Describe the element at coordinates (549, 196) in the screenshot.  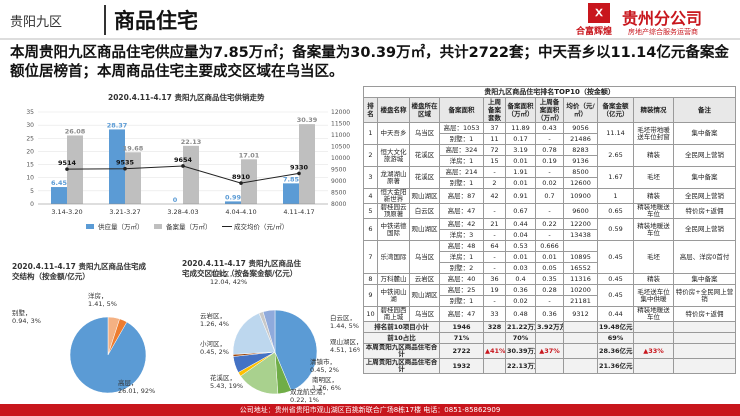
I see `table-cell: 0.7` at that location.